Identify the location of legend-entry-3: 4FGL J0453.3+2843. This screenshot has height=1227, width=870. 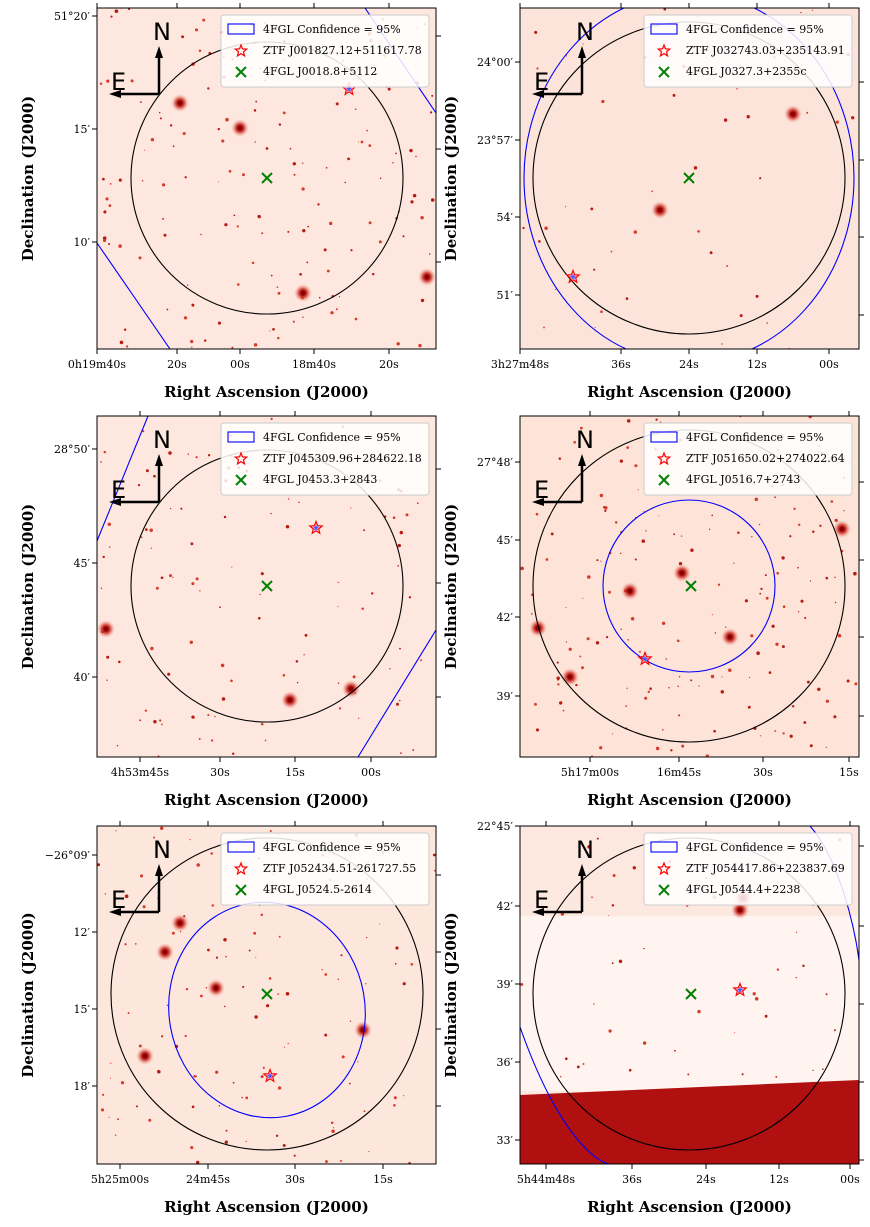
(320, 479).